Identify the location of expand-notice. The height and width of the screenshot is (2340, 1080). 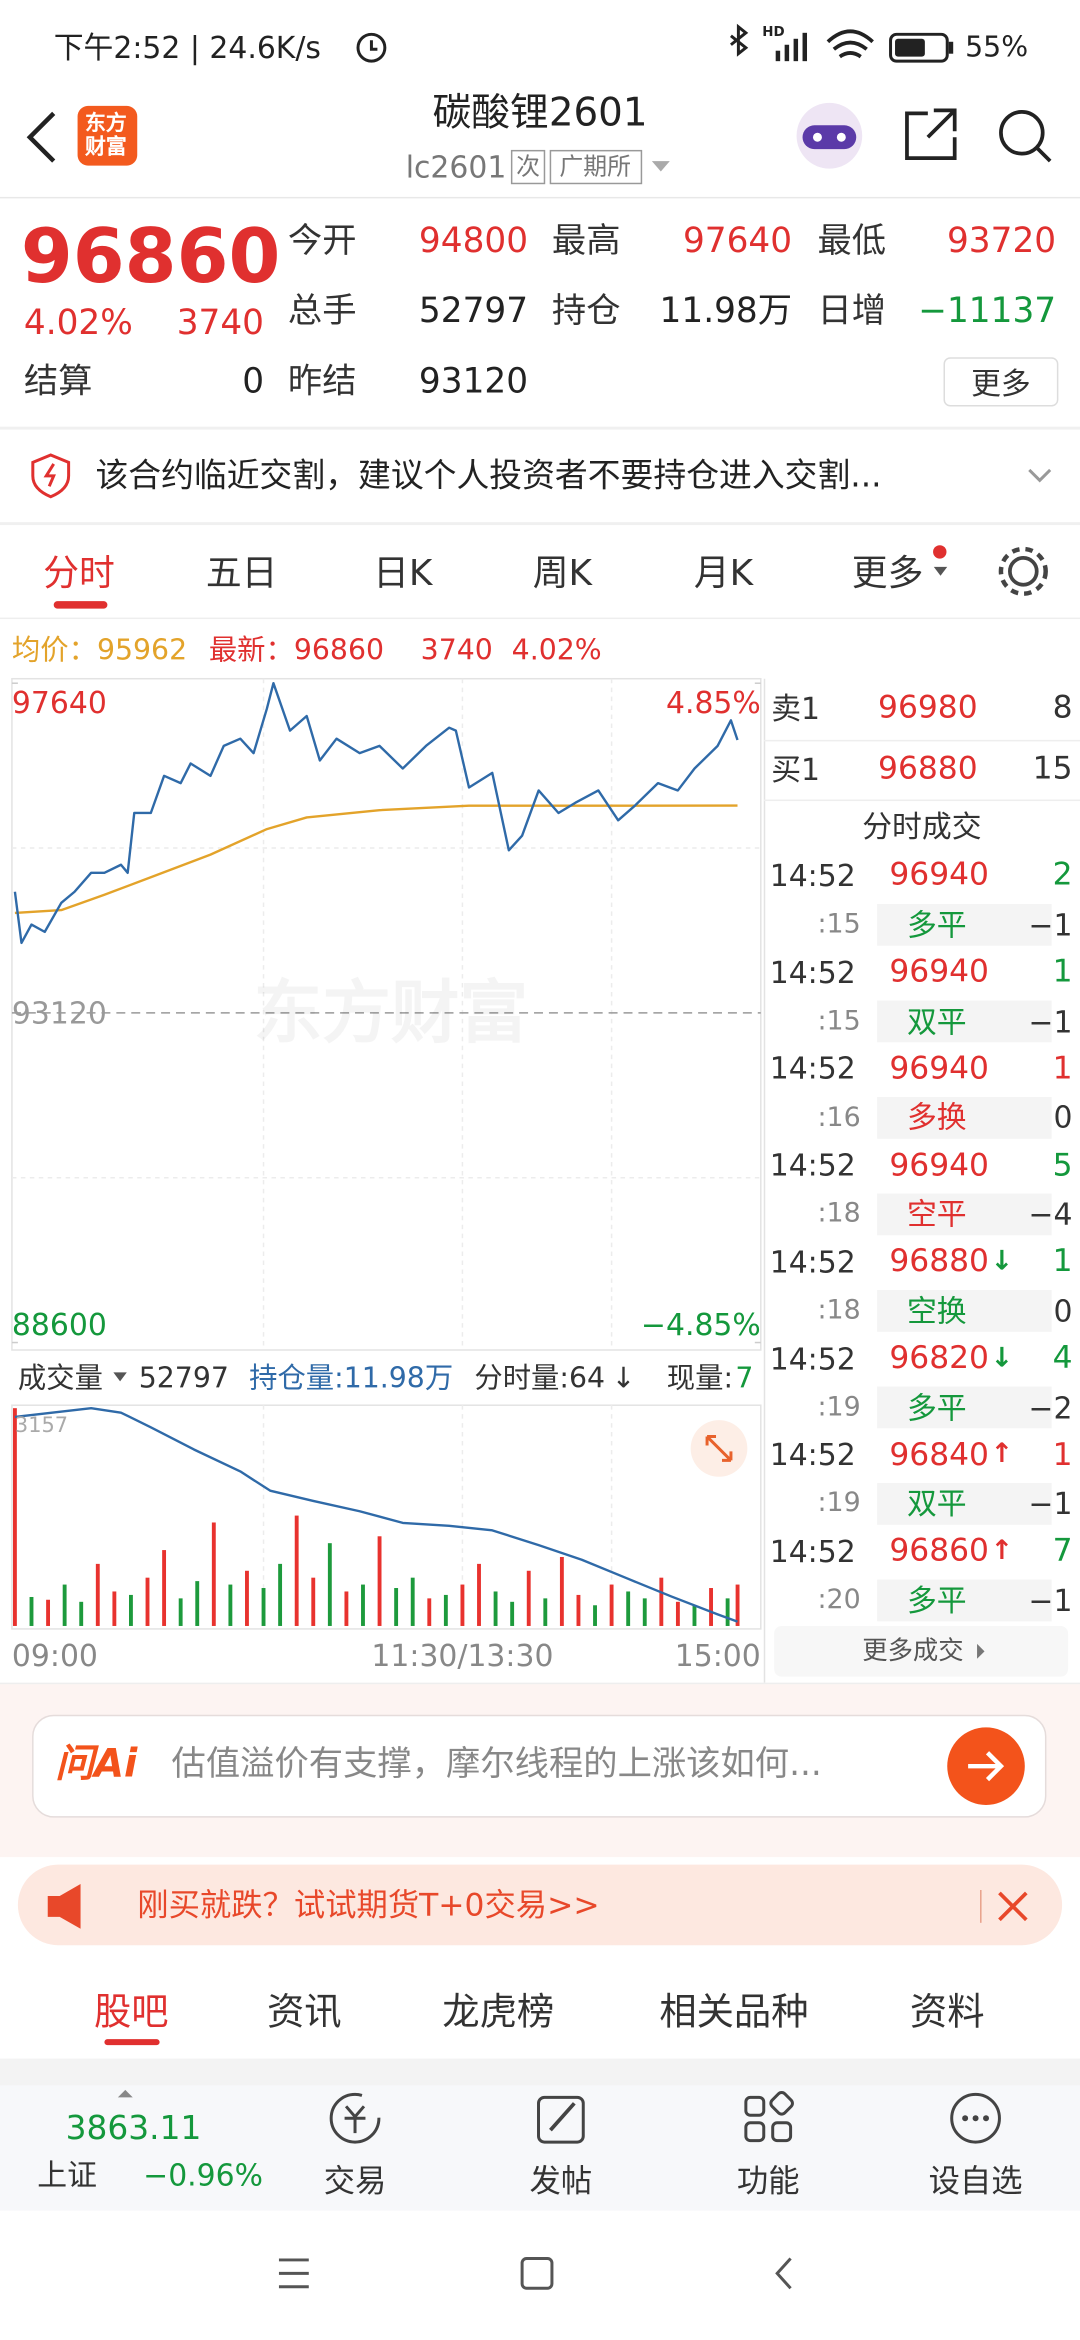
(1040, 475).